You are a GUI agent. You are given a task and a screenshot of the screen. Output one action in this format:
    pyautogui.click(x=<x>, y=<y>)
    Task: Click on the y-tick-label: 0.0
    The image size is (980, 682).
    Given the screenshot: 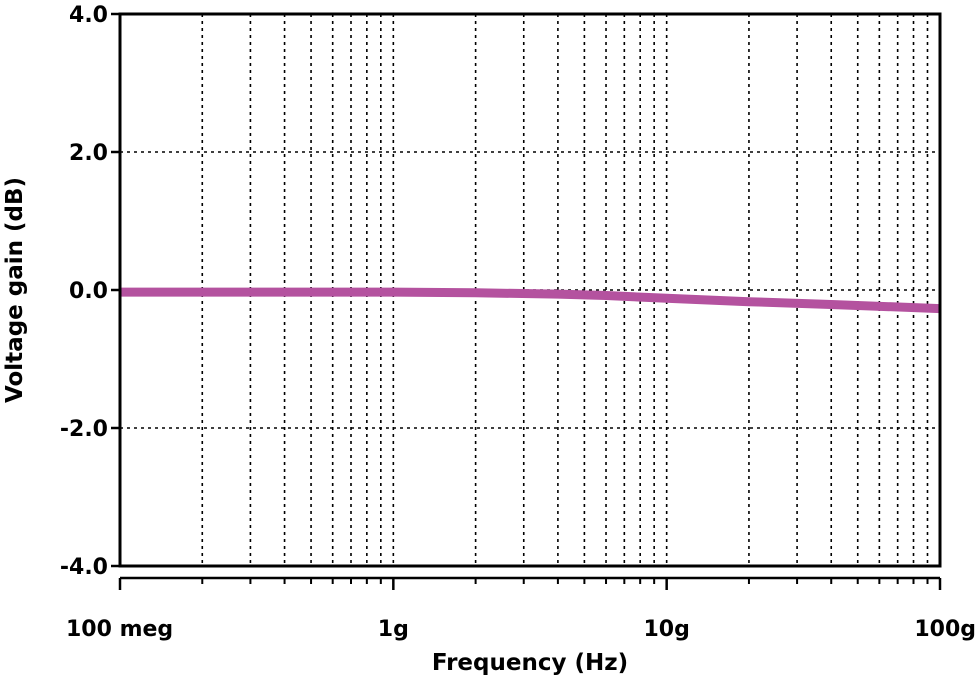 What is the action you would take?
    pyautogui.click(x=88, y=291)
    